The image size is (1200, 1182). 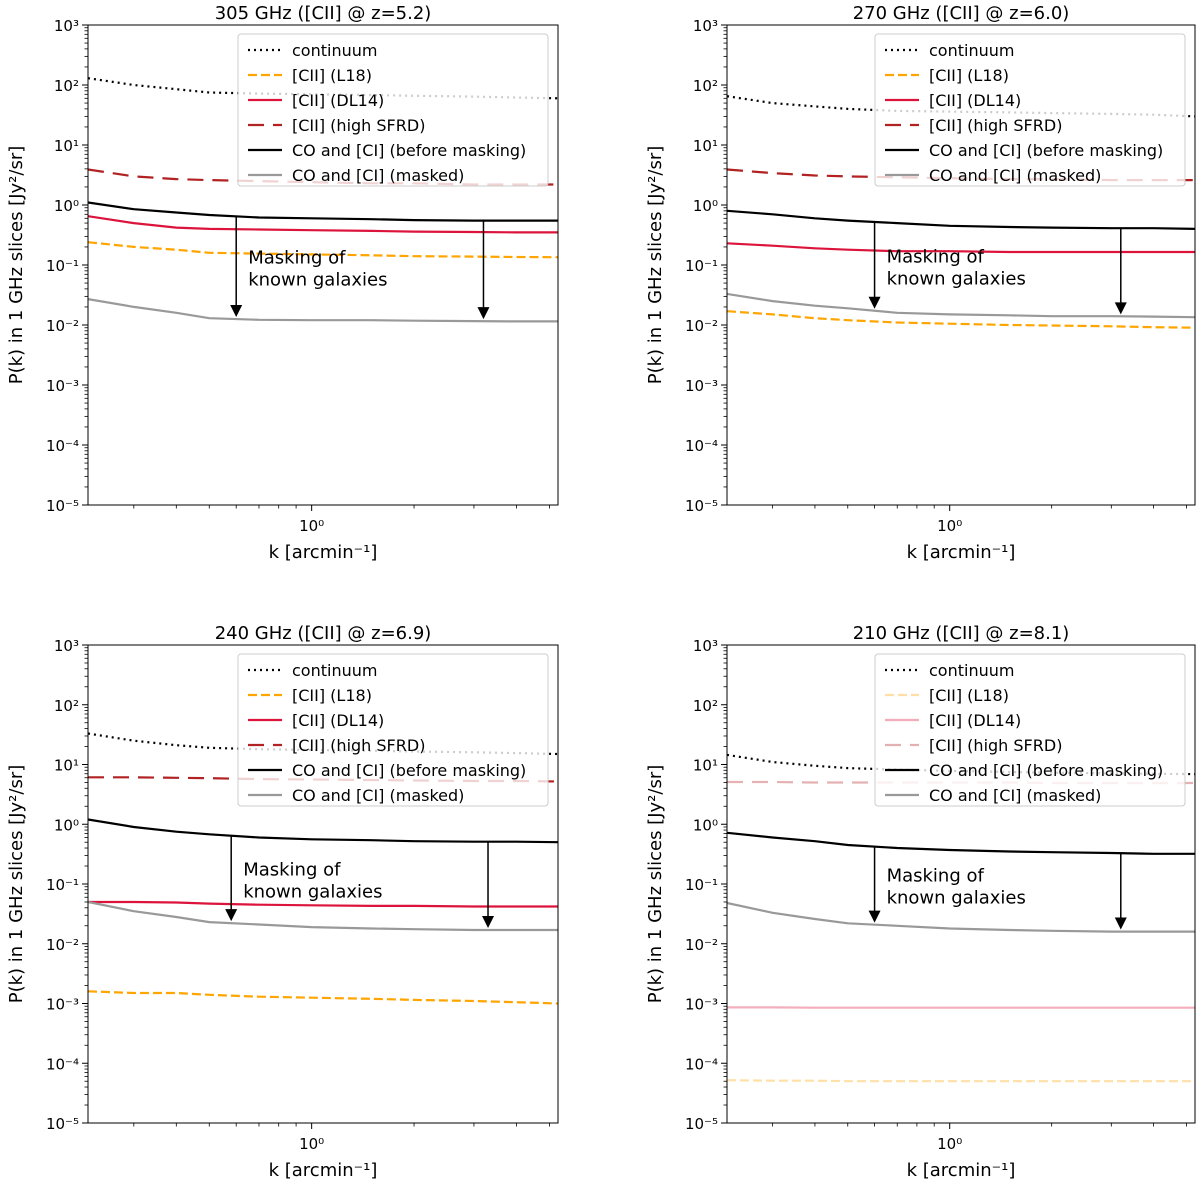 I want to click on chart-title: 270 GHz ([CII] @ z=6.0), so click(x=961, y=13).